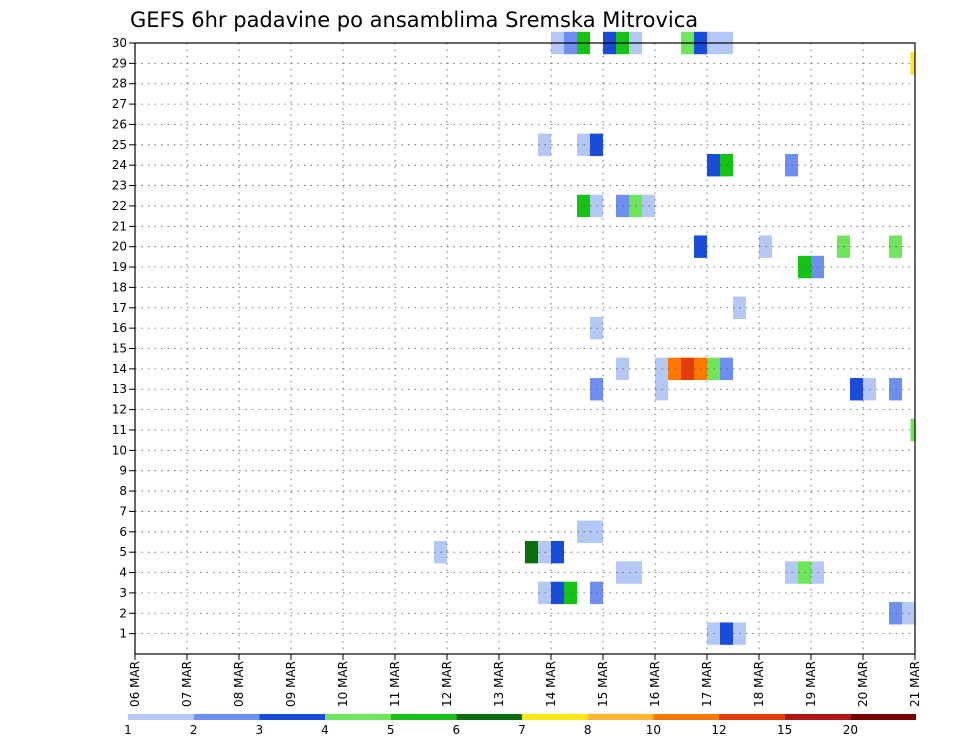  What do you see at coordinates (655, 684) in the screenshot?
I see `x-tick-label: 16 MAR` at bounding box center [655, 684].